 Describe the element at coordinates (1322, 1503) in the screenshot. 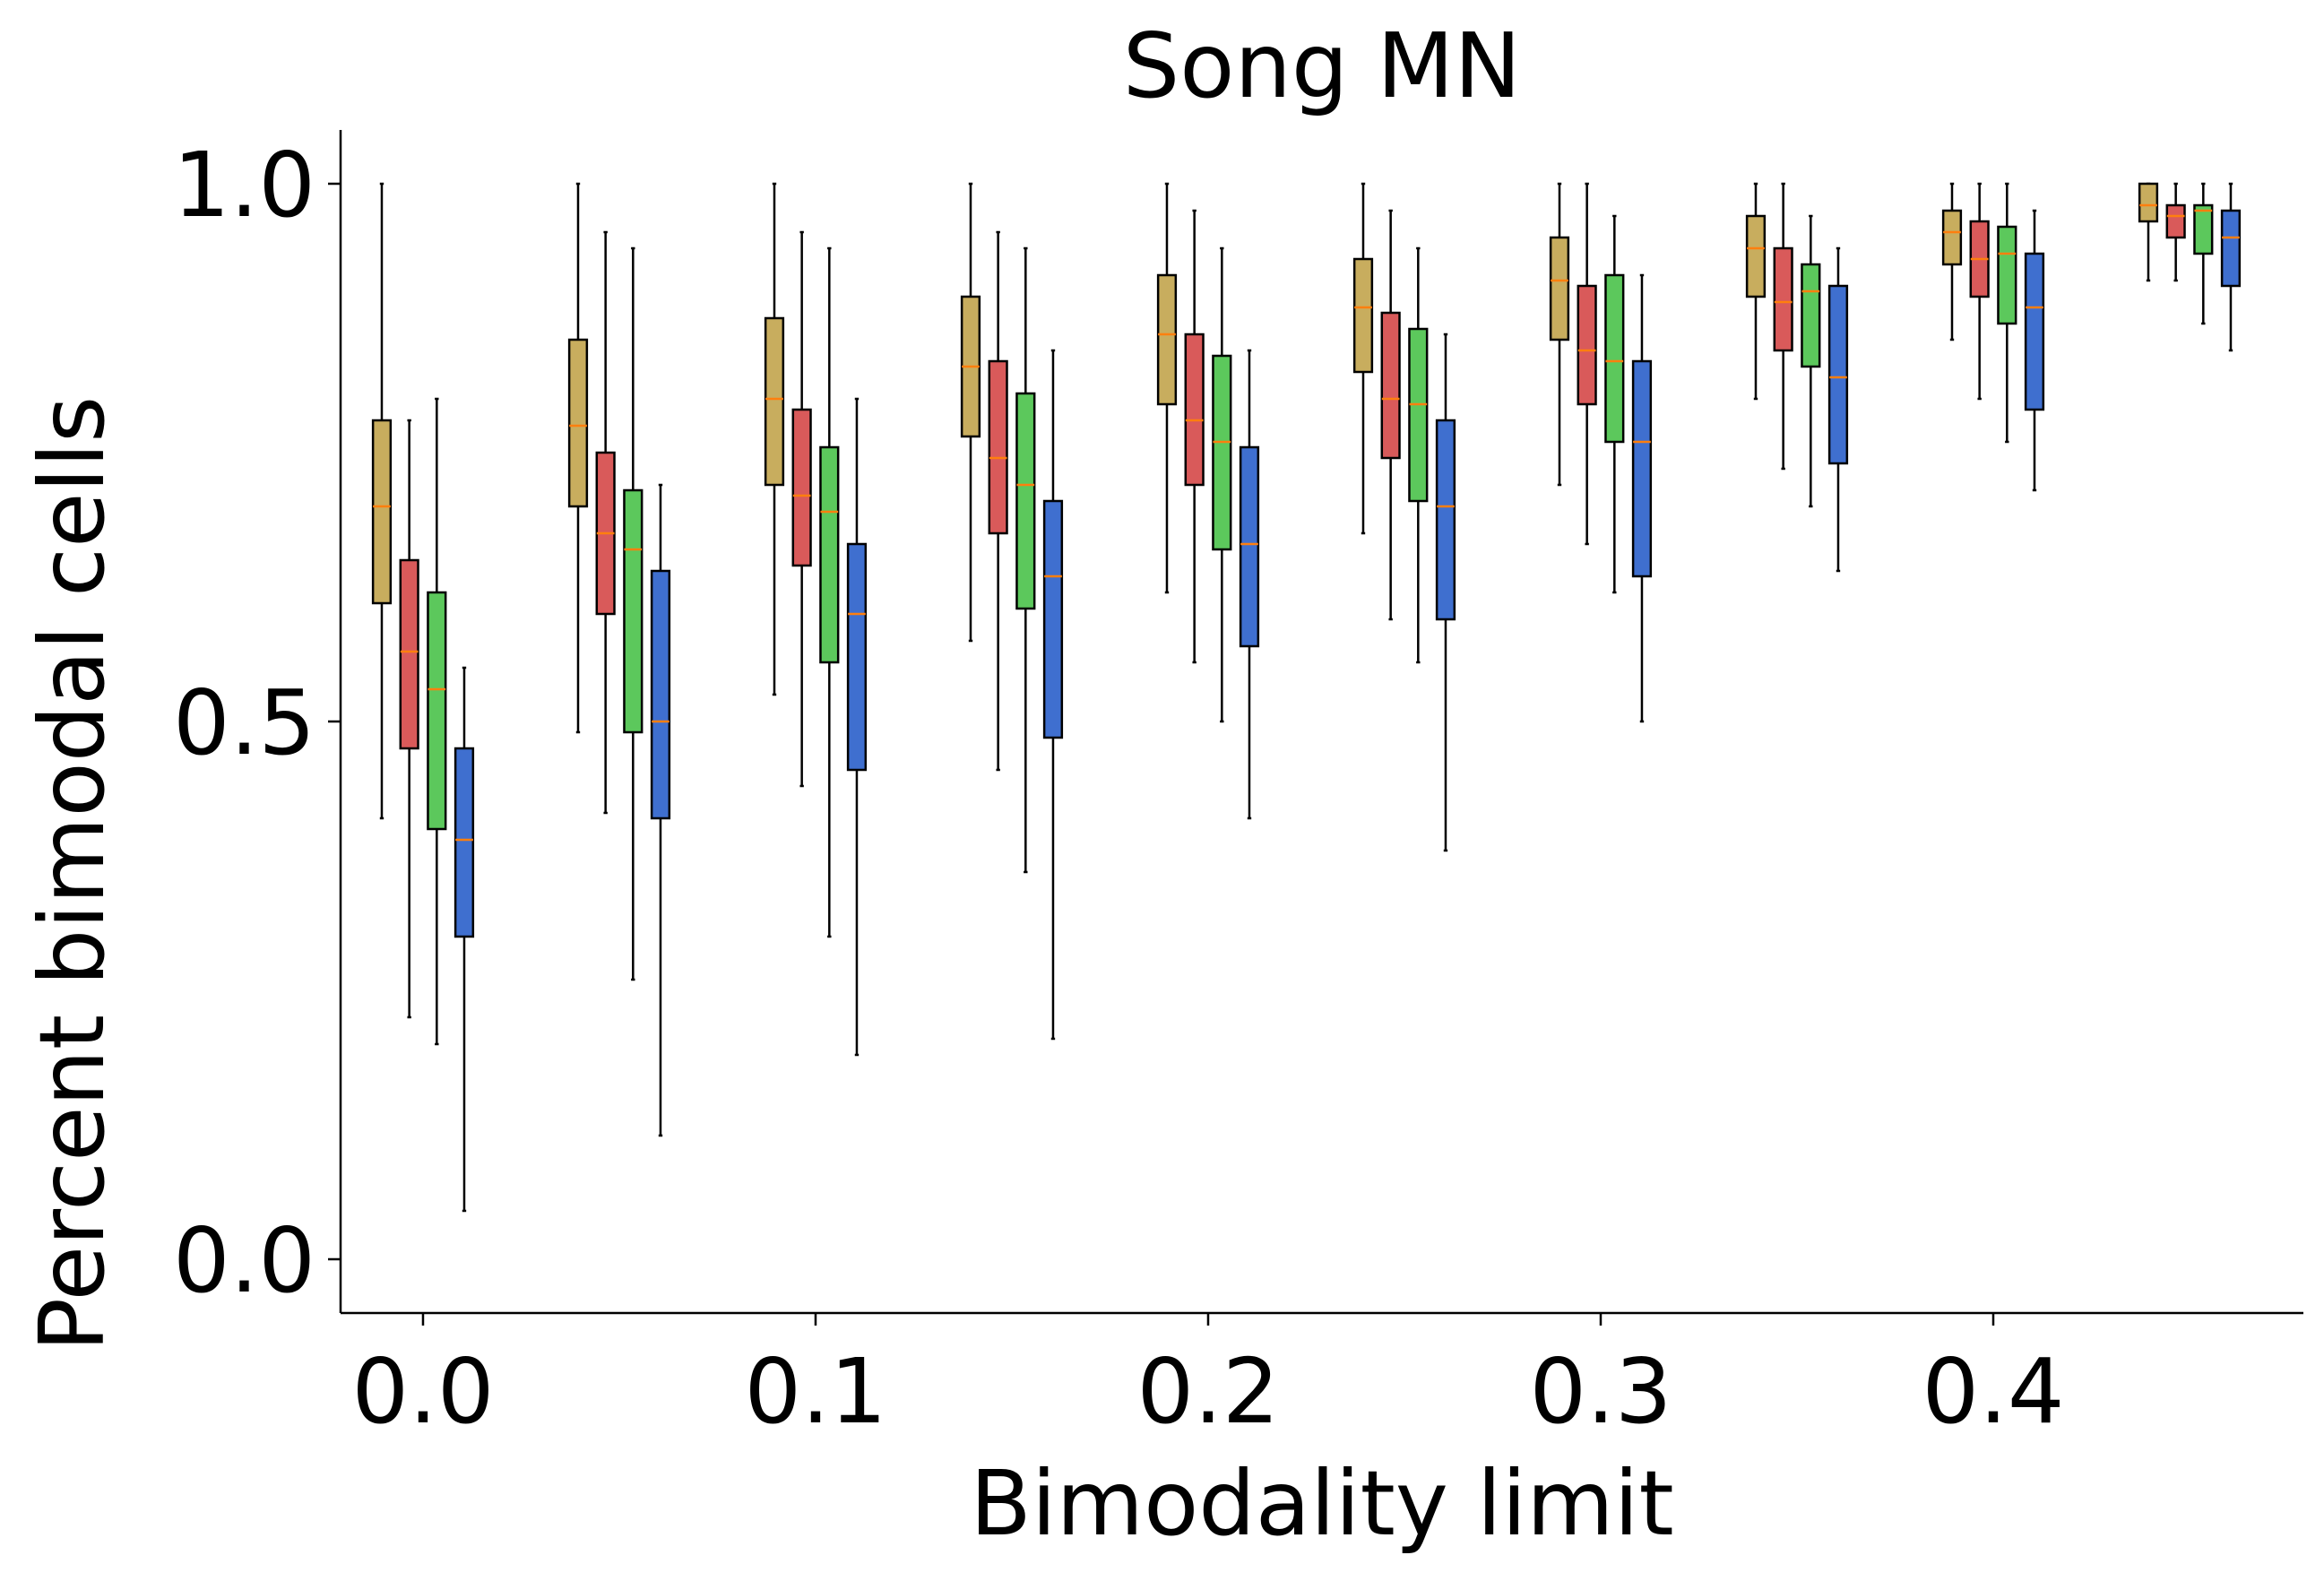

I see `x-axis-label: Bimodality limit` at that location.